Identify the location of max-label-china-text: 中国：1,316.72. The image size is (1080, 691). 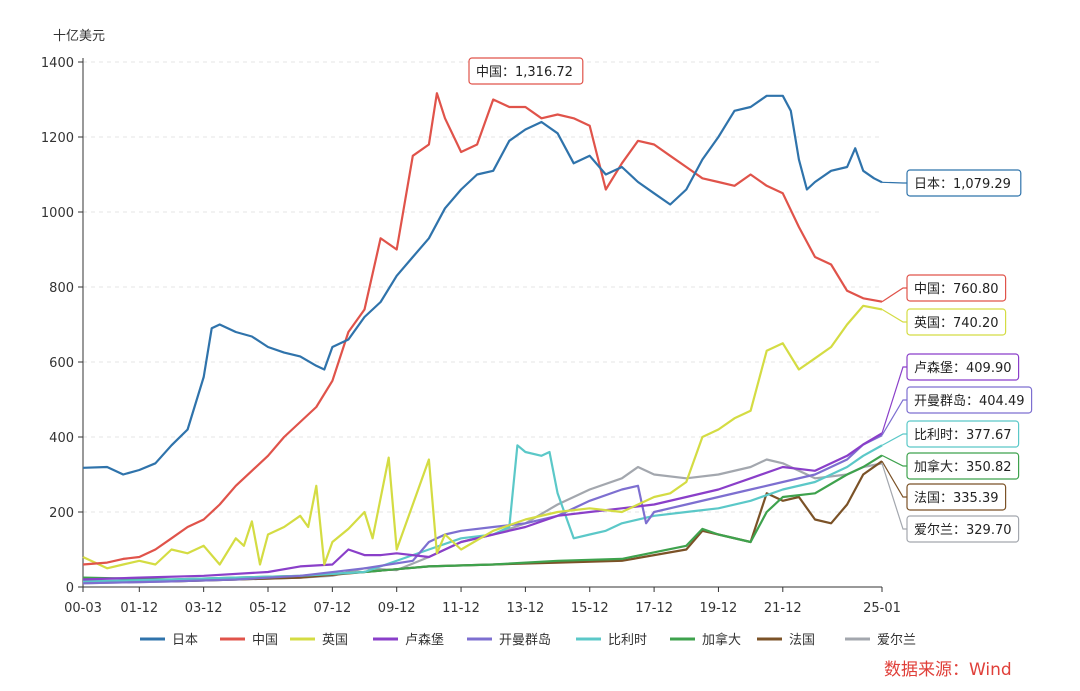
(524, 72).